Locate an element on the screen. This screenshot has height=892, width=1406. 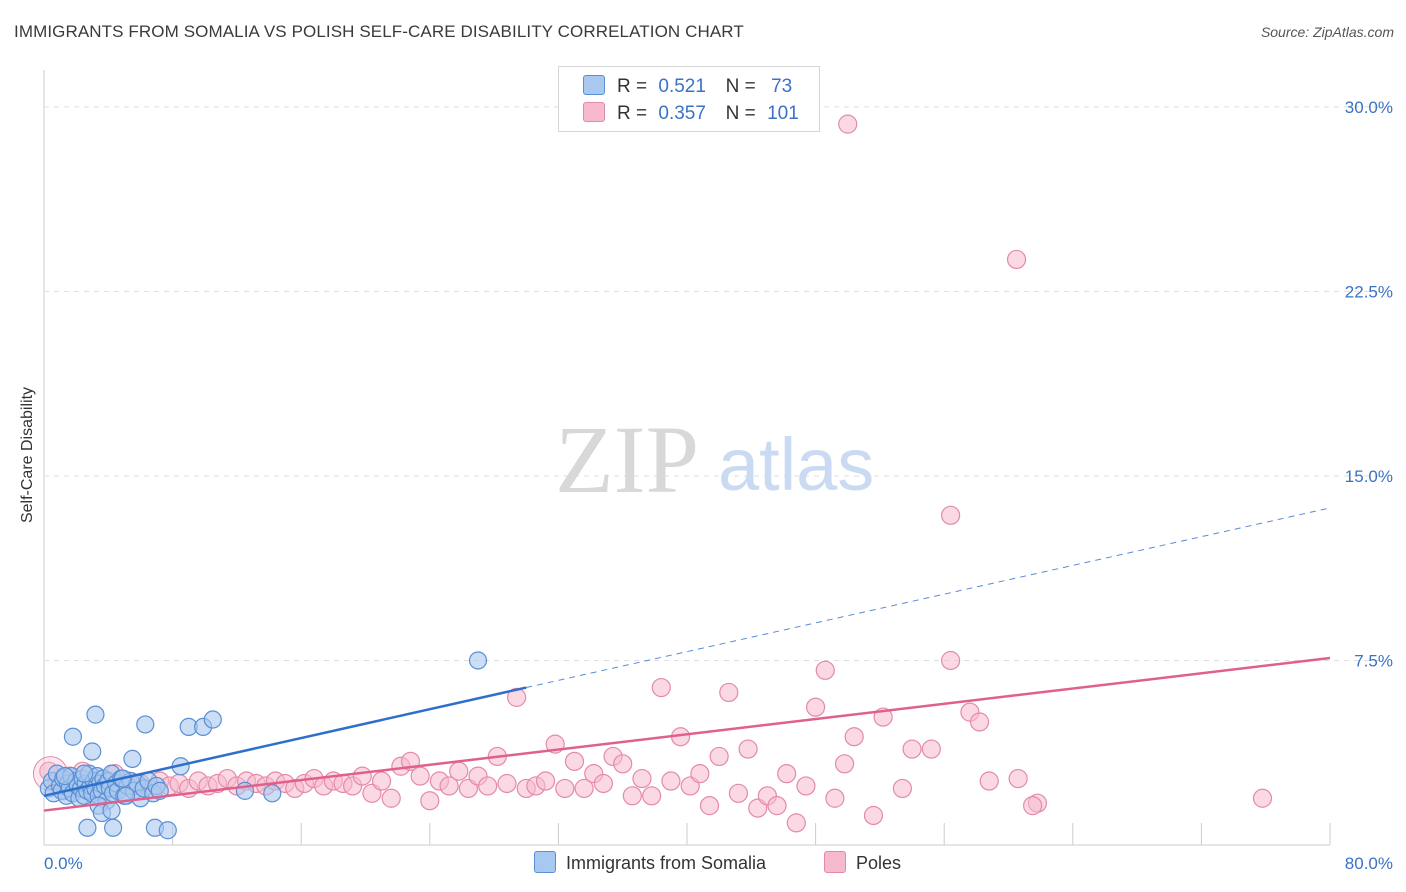
bottom-legend-label: Poles is located at coordinates (879, 863).